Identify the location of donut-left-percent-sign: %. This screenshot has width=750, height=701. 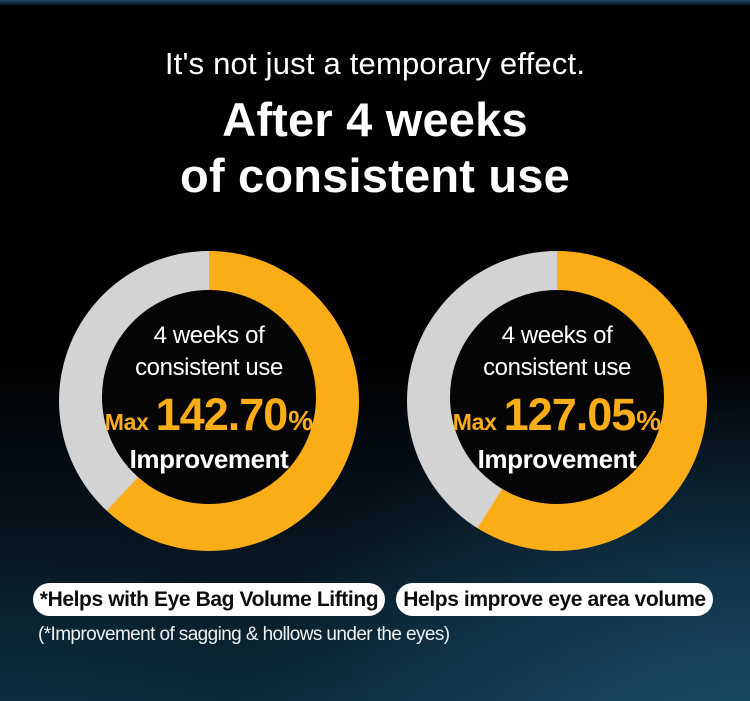
(301, 420).